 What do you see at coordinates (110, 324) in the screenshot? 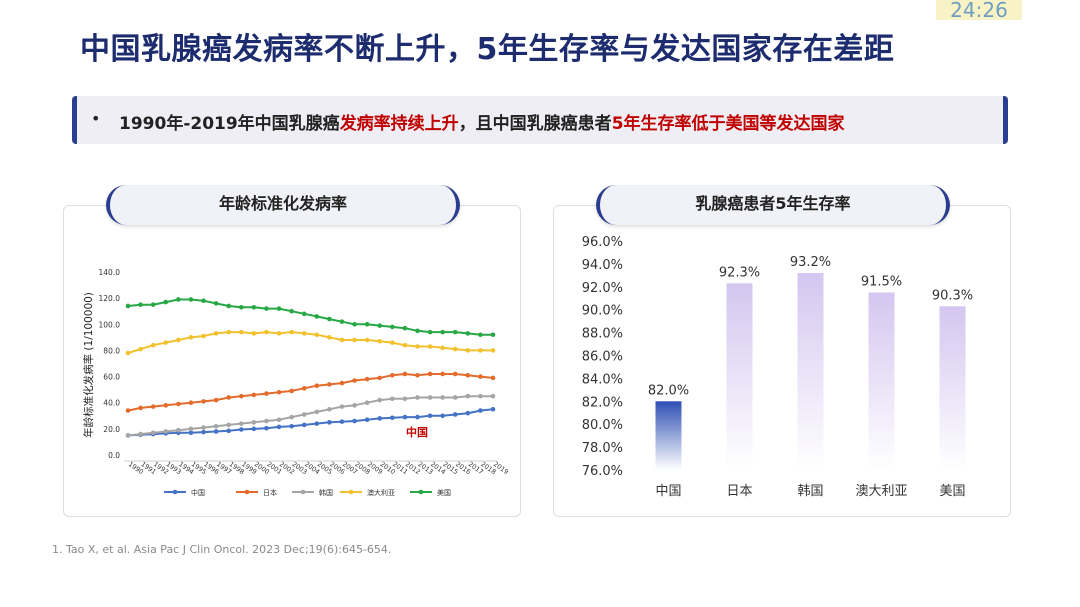
I see `incidence-y-tick: 100.0` at bounding box center [110, 324].